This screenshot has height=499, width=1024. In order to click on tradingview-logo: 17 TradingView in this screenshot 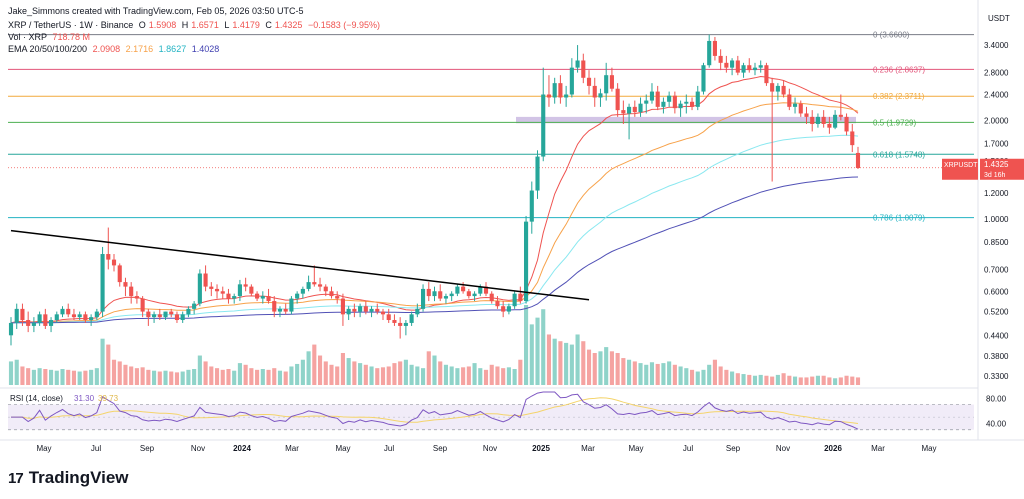, I will do `click(68, 478)`.